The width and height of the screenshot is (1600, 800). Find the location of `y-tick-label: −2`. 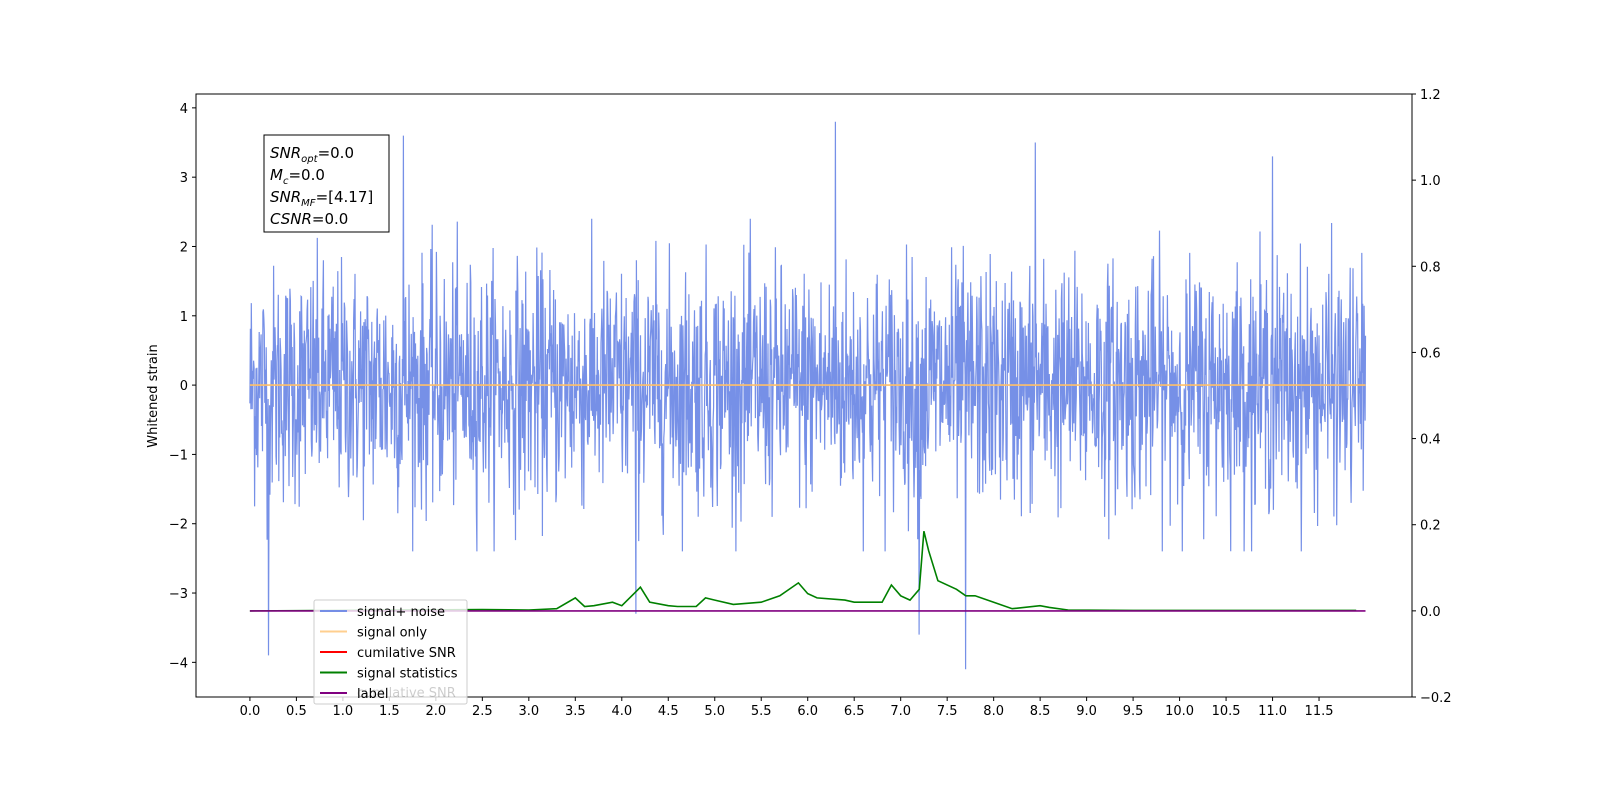

y-tick-label: −2 is located at coordinates (178, 525).